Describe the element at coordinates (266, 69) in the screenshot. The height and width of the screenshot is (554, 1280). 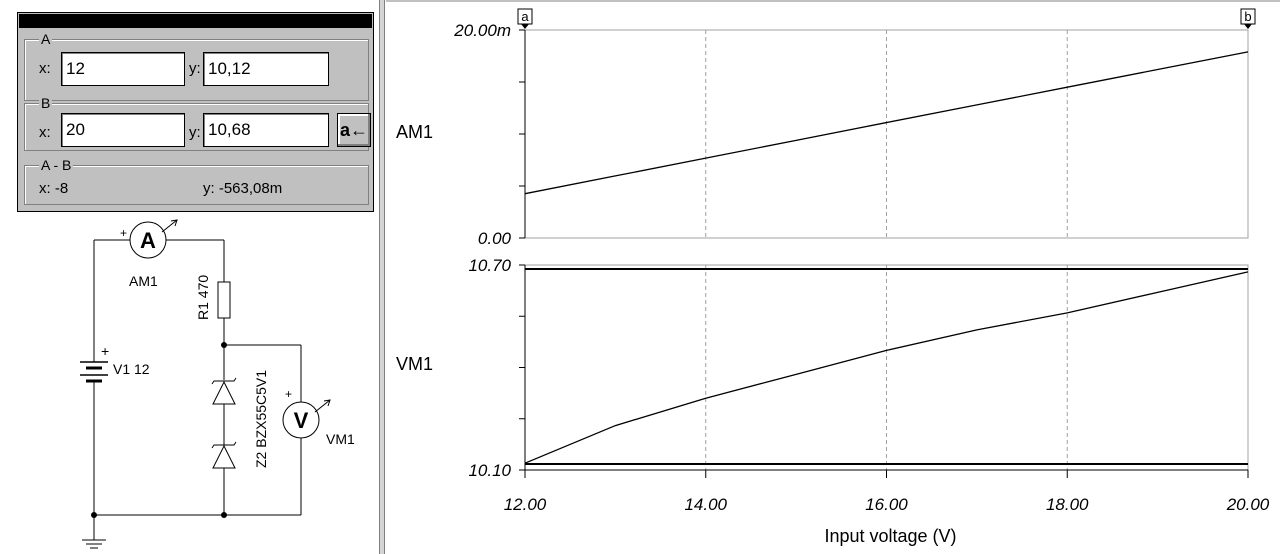
I see `cursor-a-y-input` at that location.